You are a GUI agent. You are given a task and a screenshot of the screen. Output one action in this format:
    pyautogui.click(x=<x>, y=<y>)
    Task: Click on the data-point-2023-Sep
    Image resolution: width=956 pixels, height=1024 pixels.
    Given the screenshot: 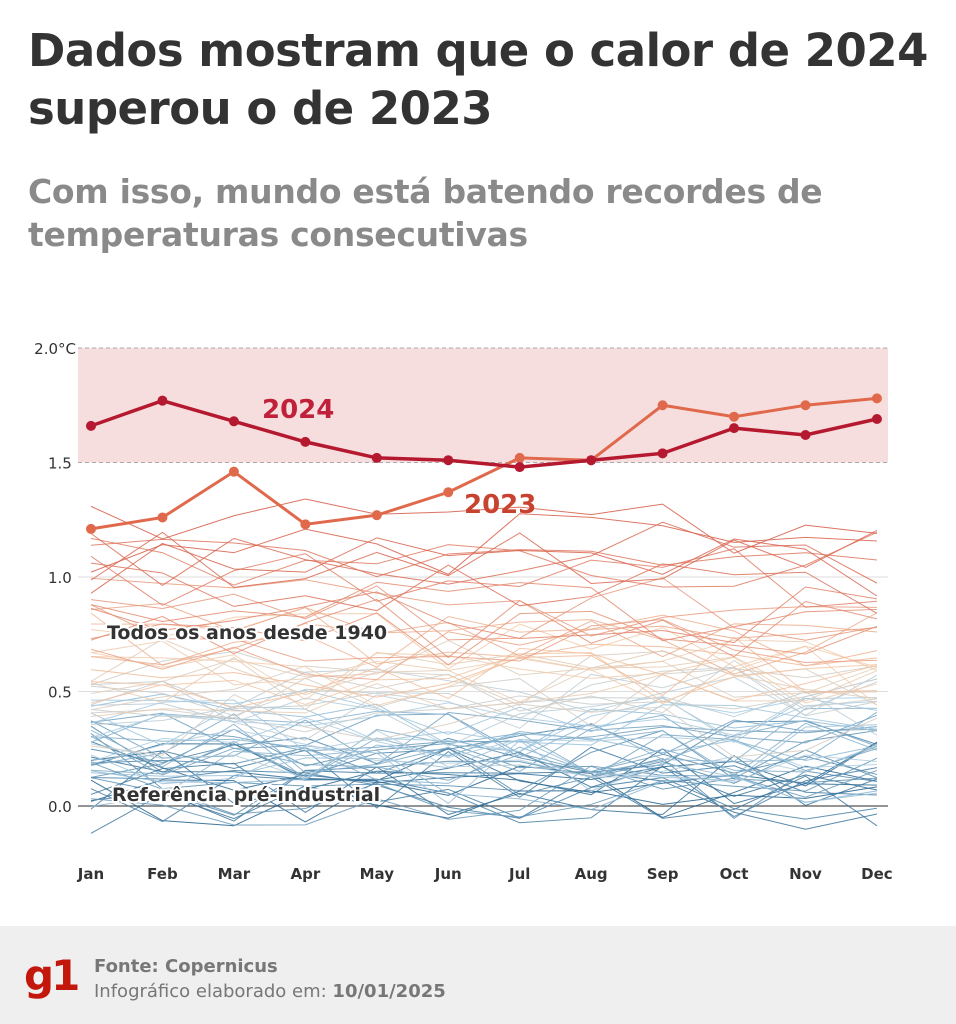 What is the action you would take?
    pyautogui.click(x=662, y=405)
    